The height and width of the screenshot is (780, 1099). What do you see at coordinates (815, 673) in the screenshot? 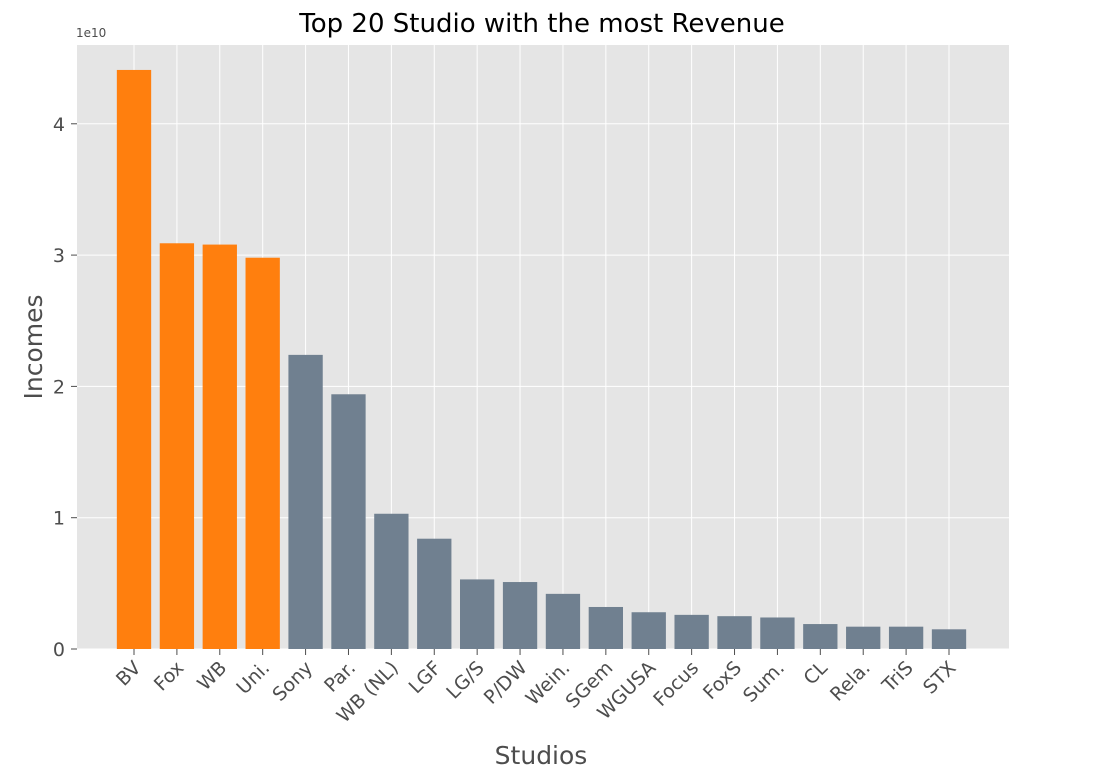
I see `x-tick-label: CL` at bounding box center [815, 673].